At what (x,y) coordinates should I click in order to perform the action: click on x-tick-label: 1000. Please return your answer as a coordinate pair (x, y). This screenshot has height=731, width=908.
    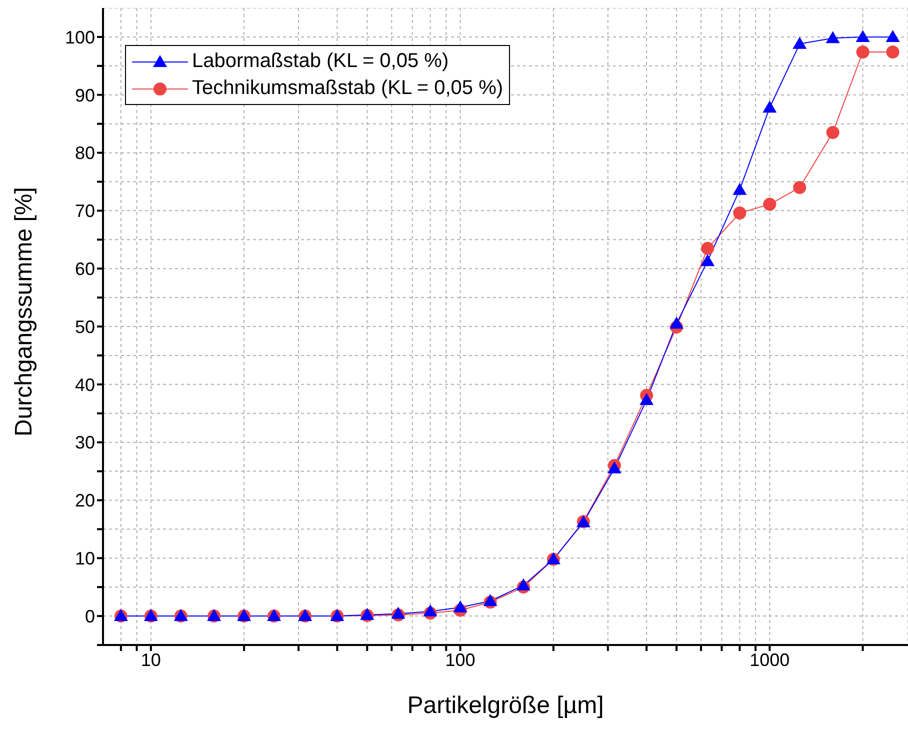
    Looking at the image, I should click on (770, 660).